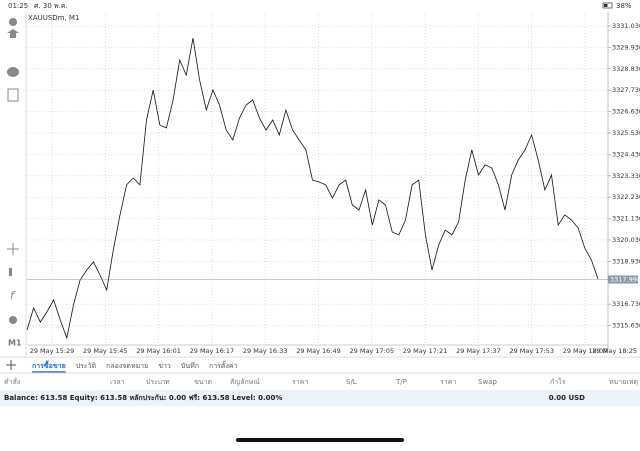 The image size is (640, 451). What do you see at coordinates (15, 343) in the screenshot?
I see `timeframe: M1` at bounding box center [15, 343].